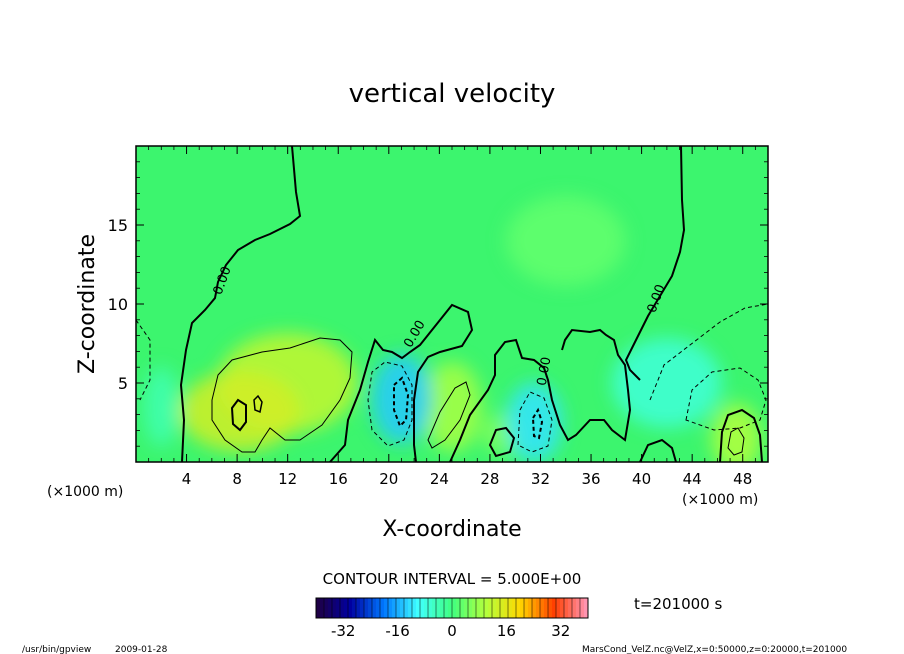  What do you see at coordinates (452, 579) in the screenshot?
I see `contour-interval-label: CONTOUR INTERVAL = 5.000E+00` at bounding box center [452, 579].